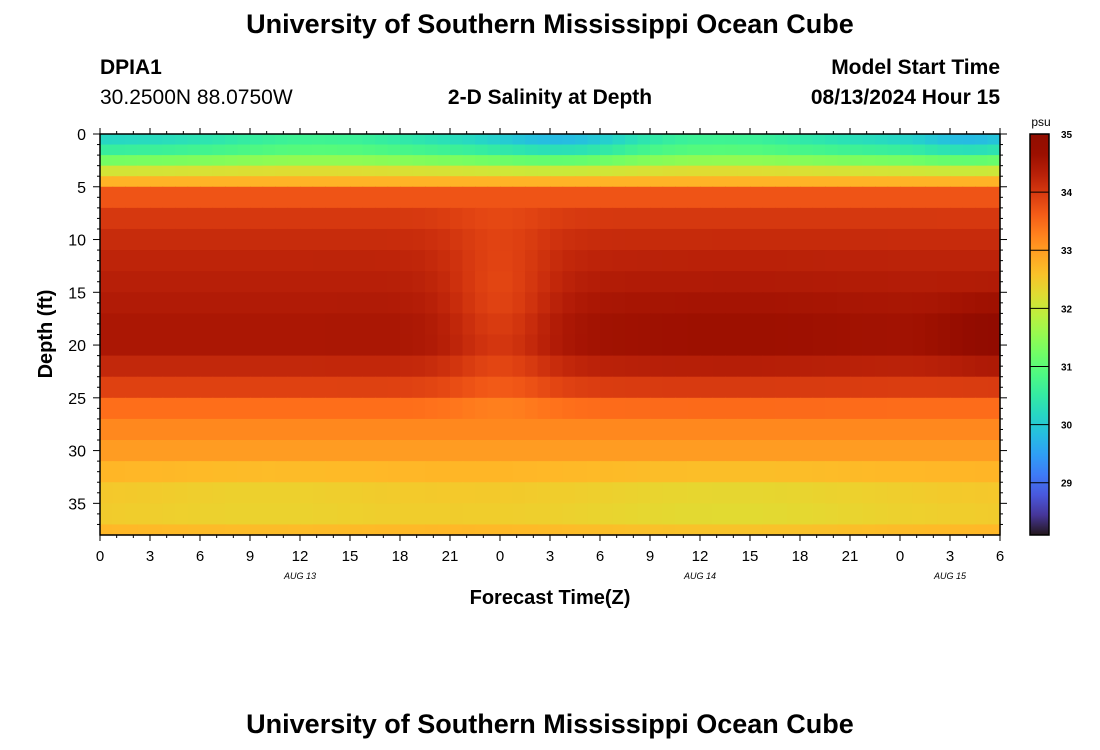 Image resolution: width=1100 pixels, height=750 pixels. I want to click on station-coords: 30.2500N 88.0750W, so click(196, 97).